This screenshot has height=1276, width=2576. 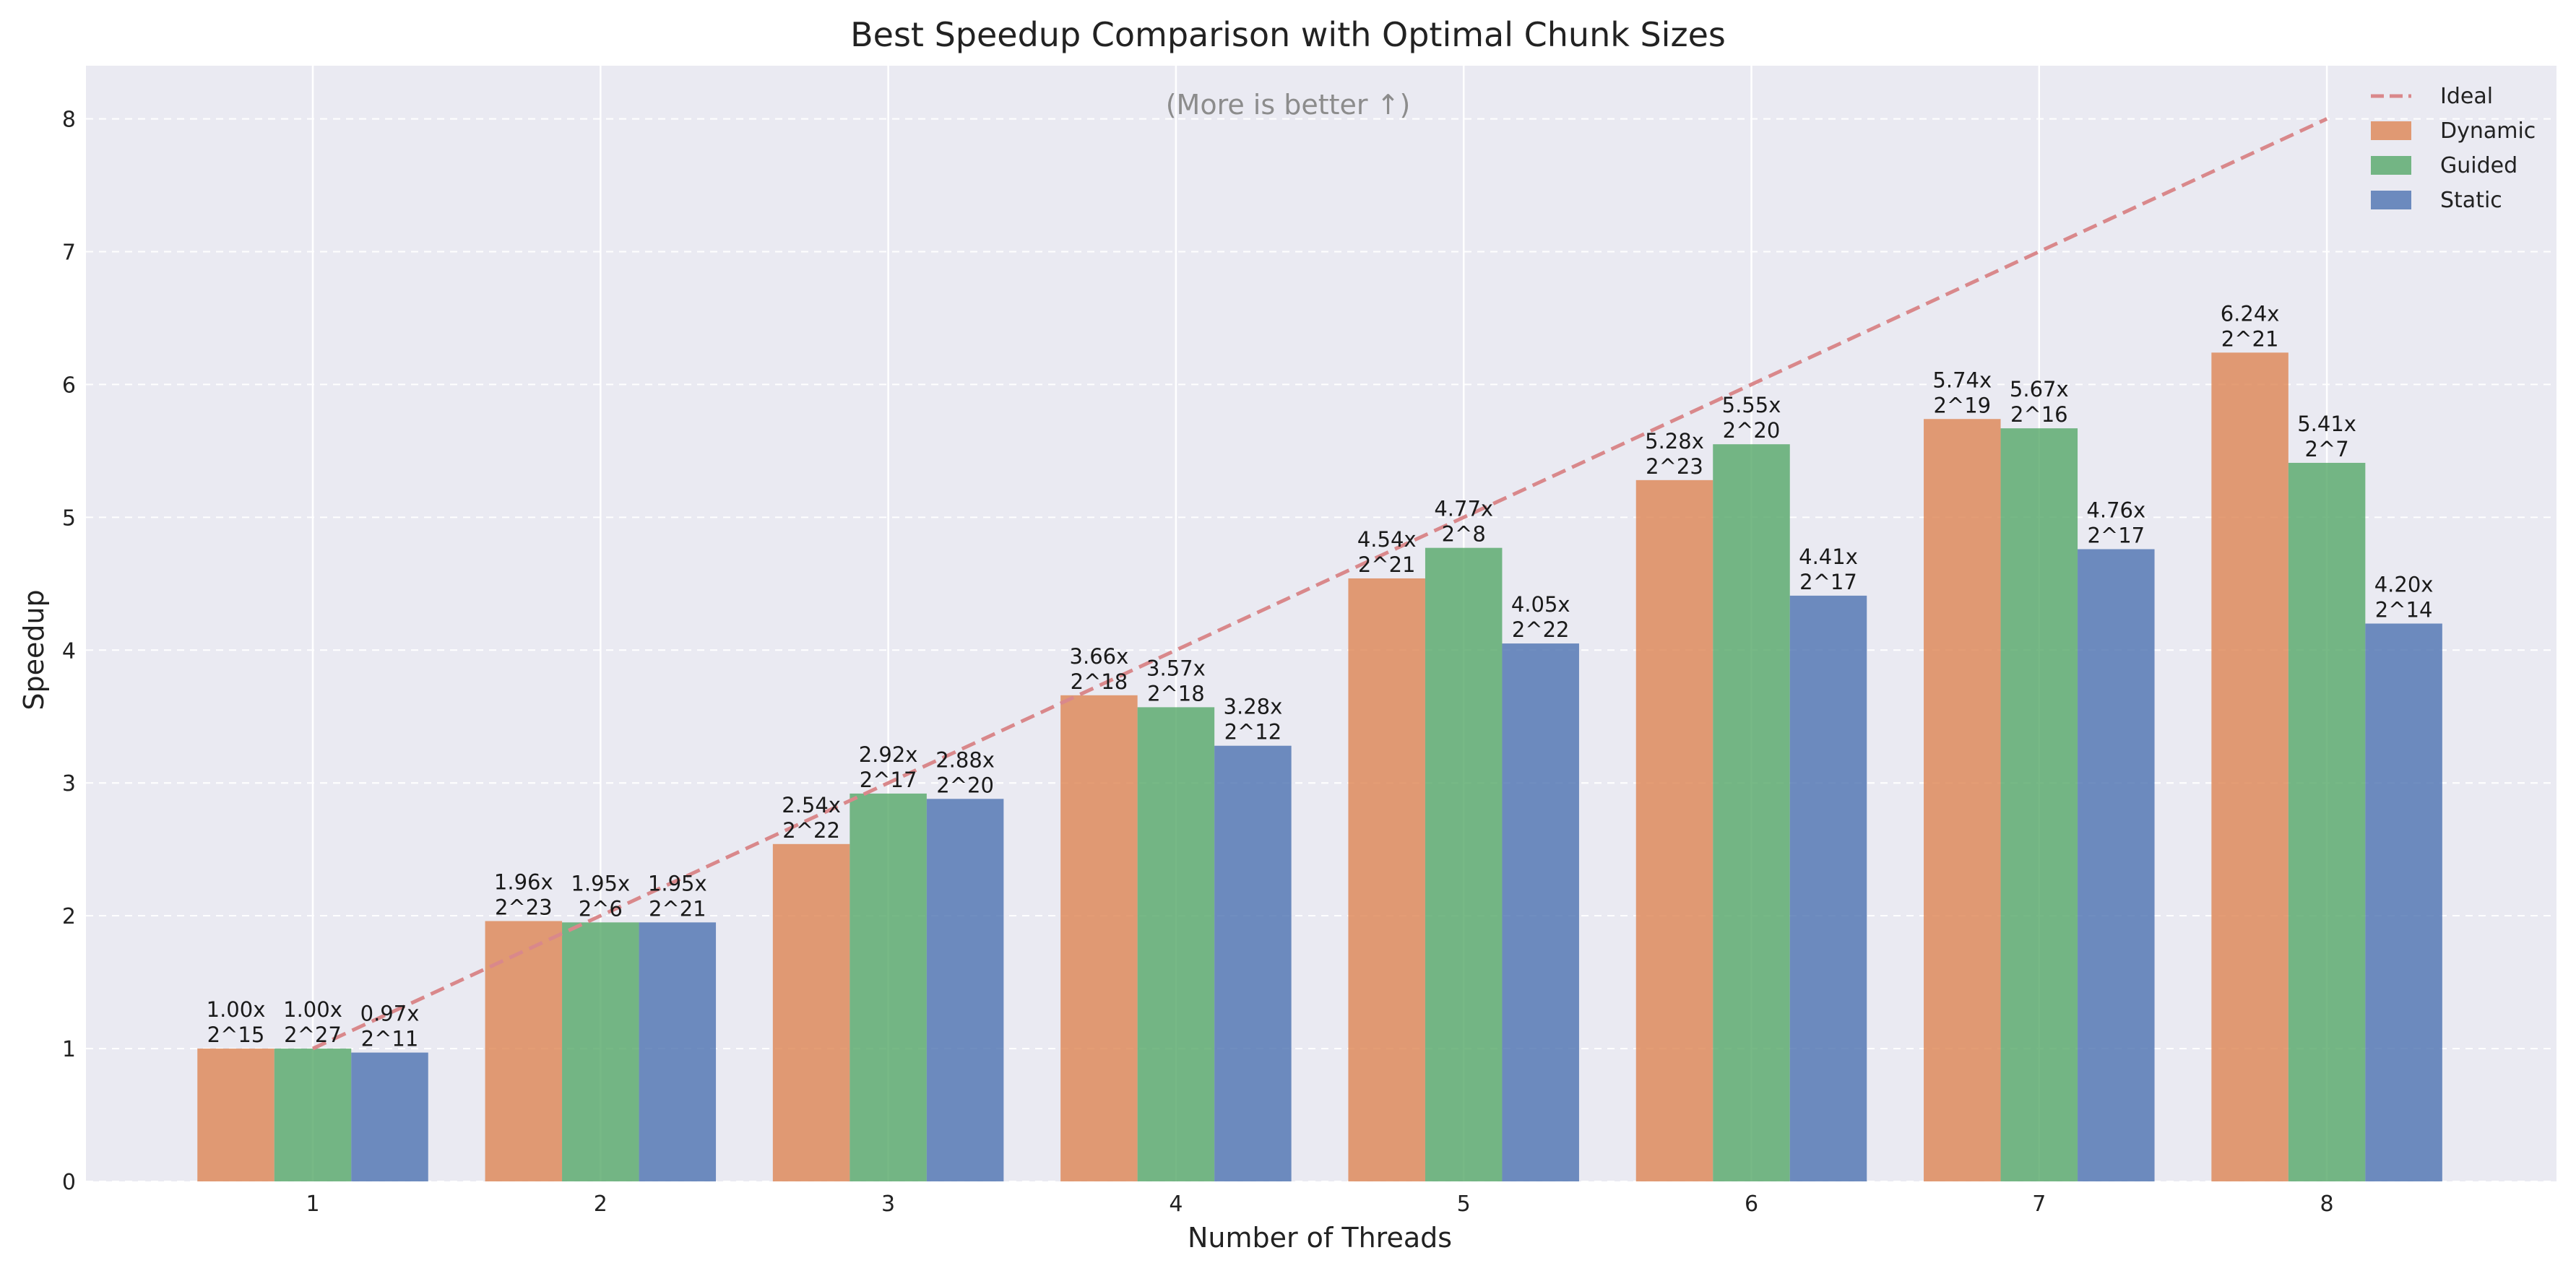 I want to click on legend-label-ideal: Ideal, so click(x=2466, y=96).